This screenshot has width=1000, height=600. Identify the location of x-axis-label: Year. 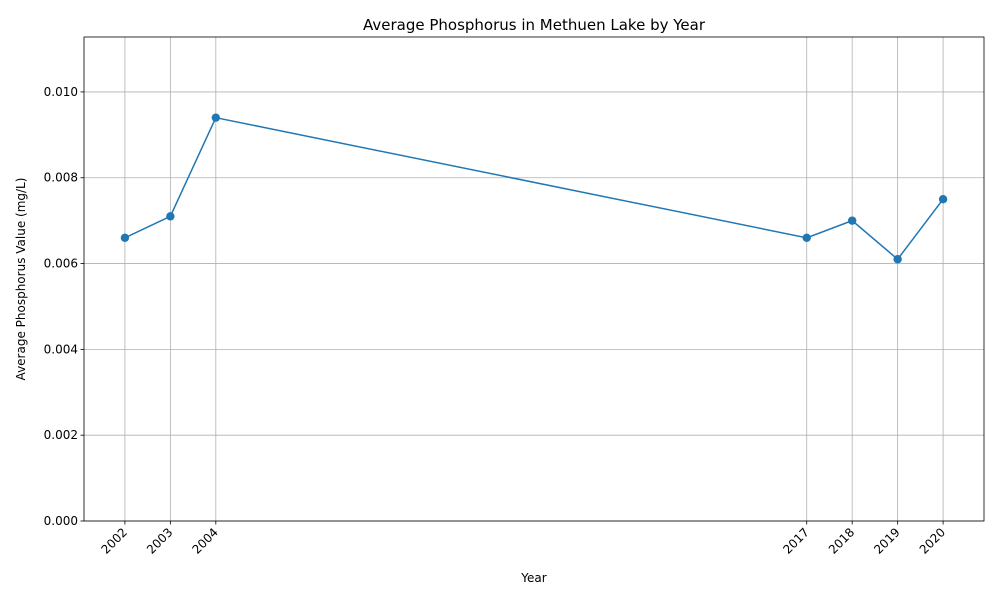
(533, 578).